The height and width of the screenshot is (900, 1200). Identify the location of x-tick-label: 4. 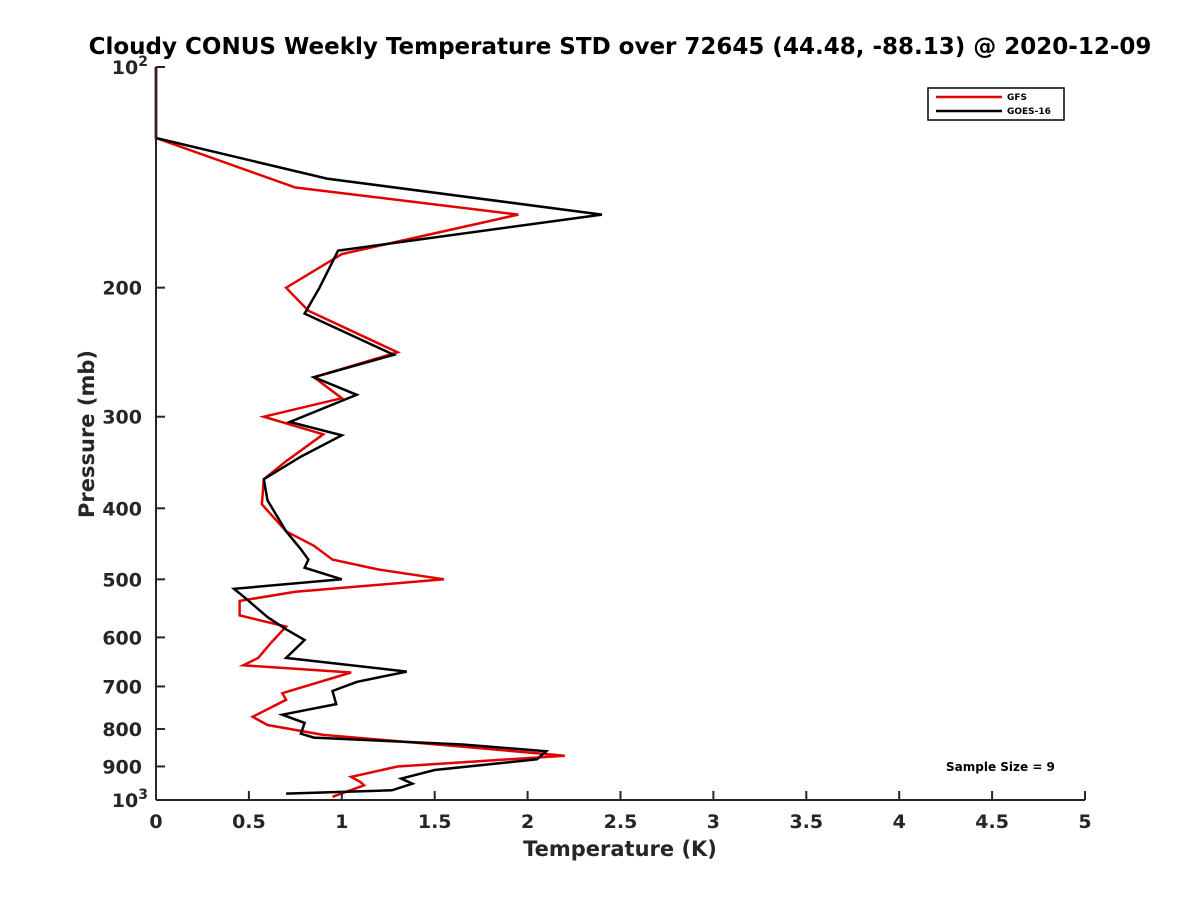
(899, 822).